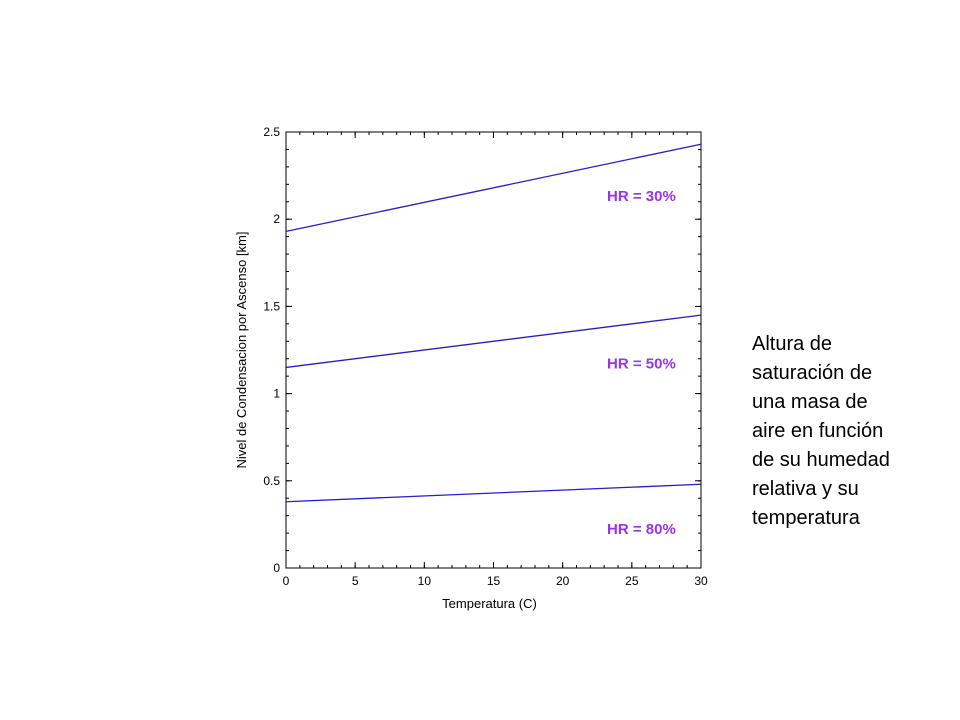 The height and width of the screenshot is (720, 960). What do you see at coordinates (821, 460) in the screenshot?
I see `caption-line: de su humedad` at bounding box center [821, 460].